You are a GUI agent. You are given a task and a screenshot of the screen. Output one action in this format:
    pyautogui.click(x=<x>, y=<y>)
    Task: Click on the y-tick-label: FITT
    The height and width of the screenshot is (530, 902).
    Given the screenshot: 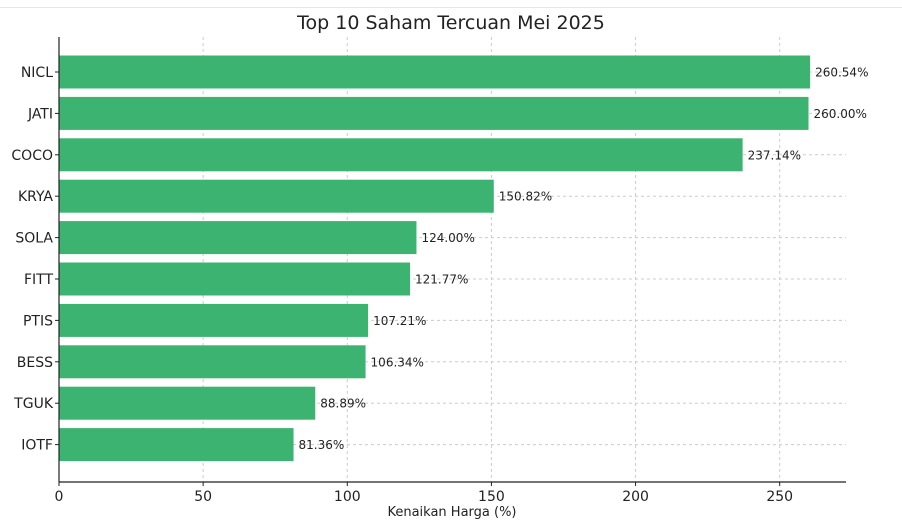 What is the action you would take?
    pyautogui.click(x=38, y=280)
    